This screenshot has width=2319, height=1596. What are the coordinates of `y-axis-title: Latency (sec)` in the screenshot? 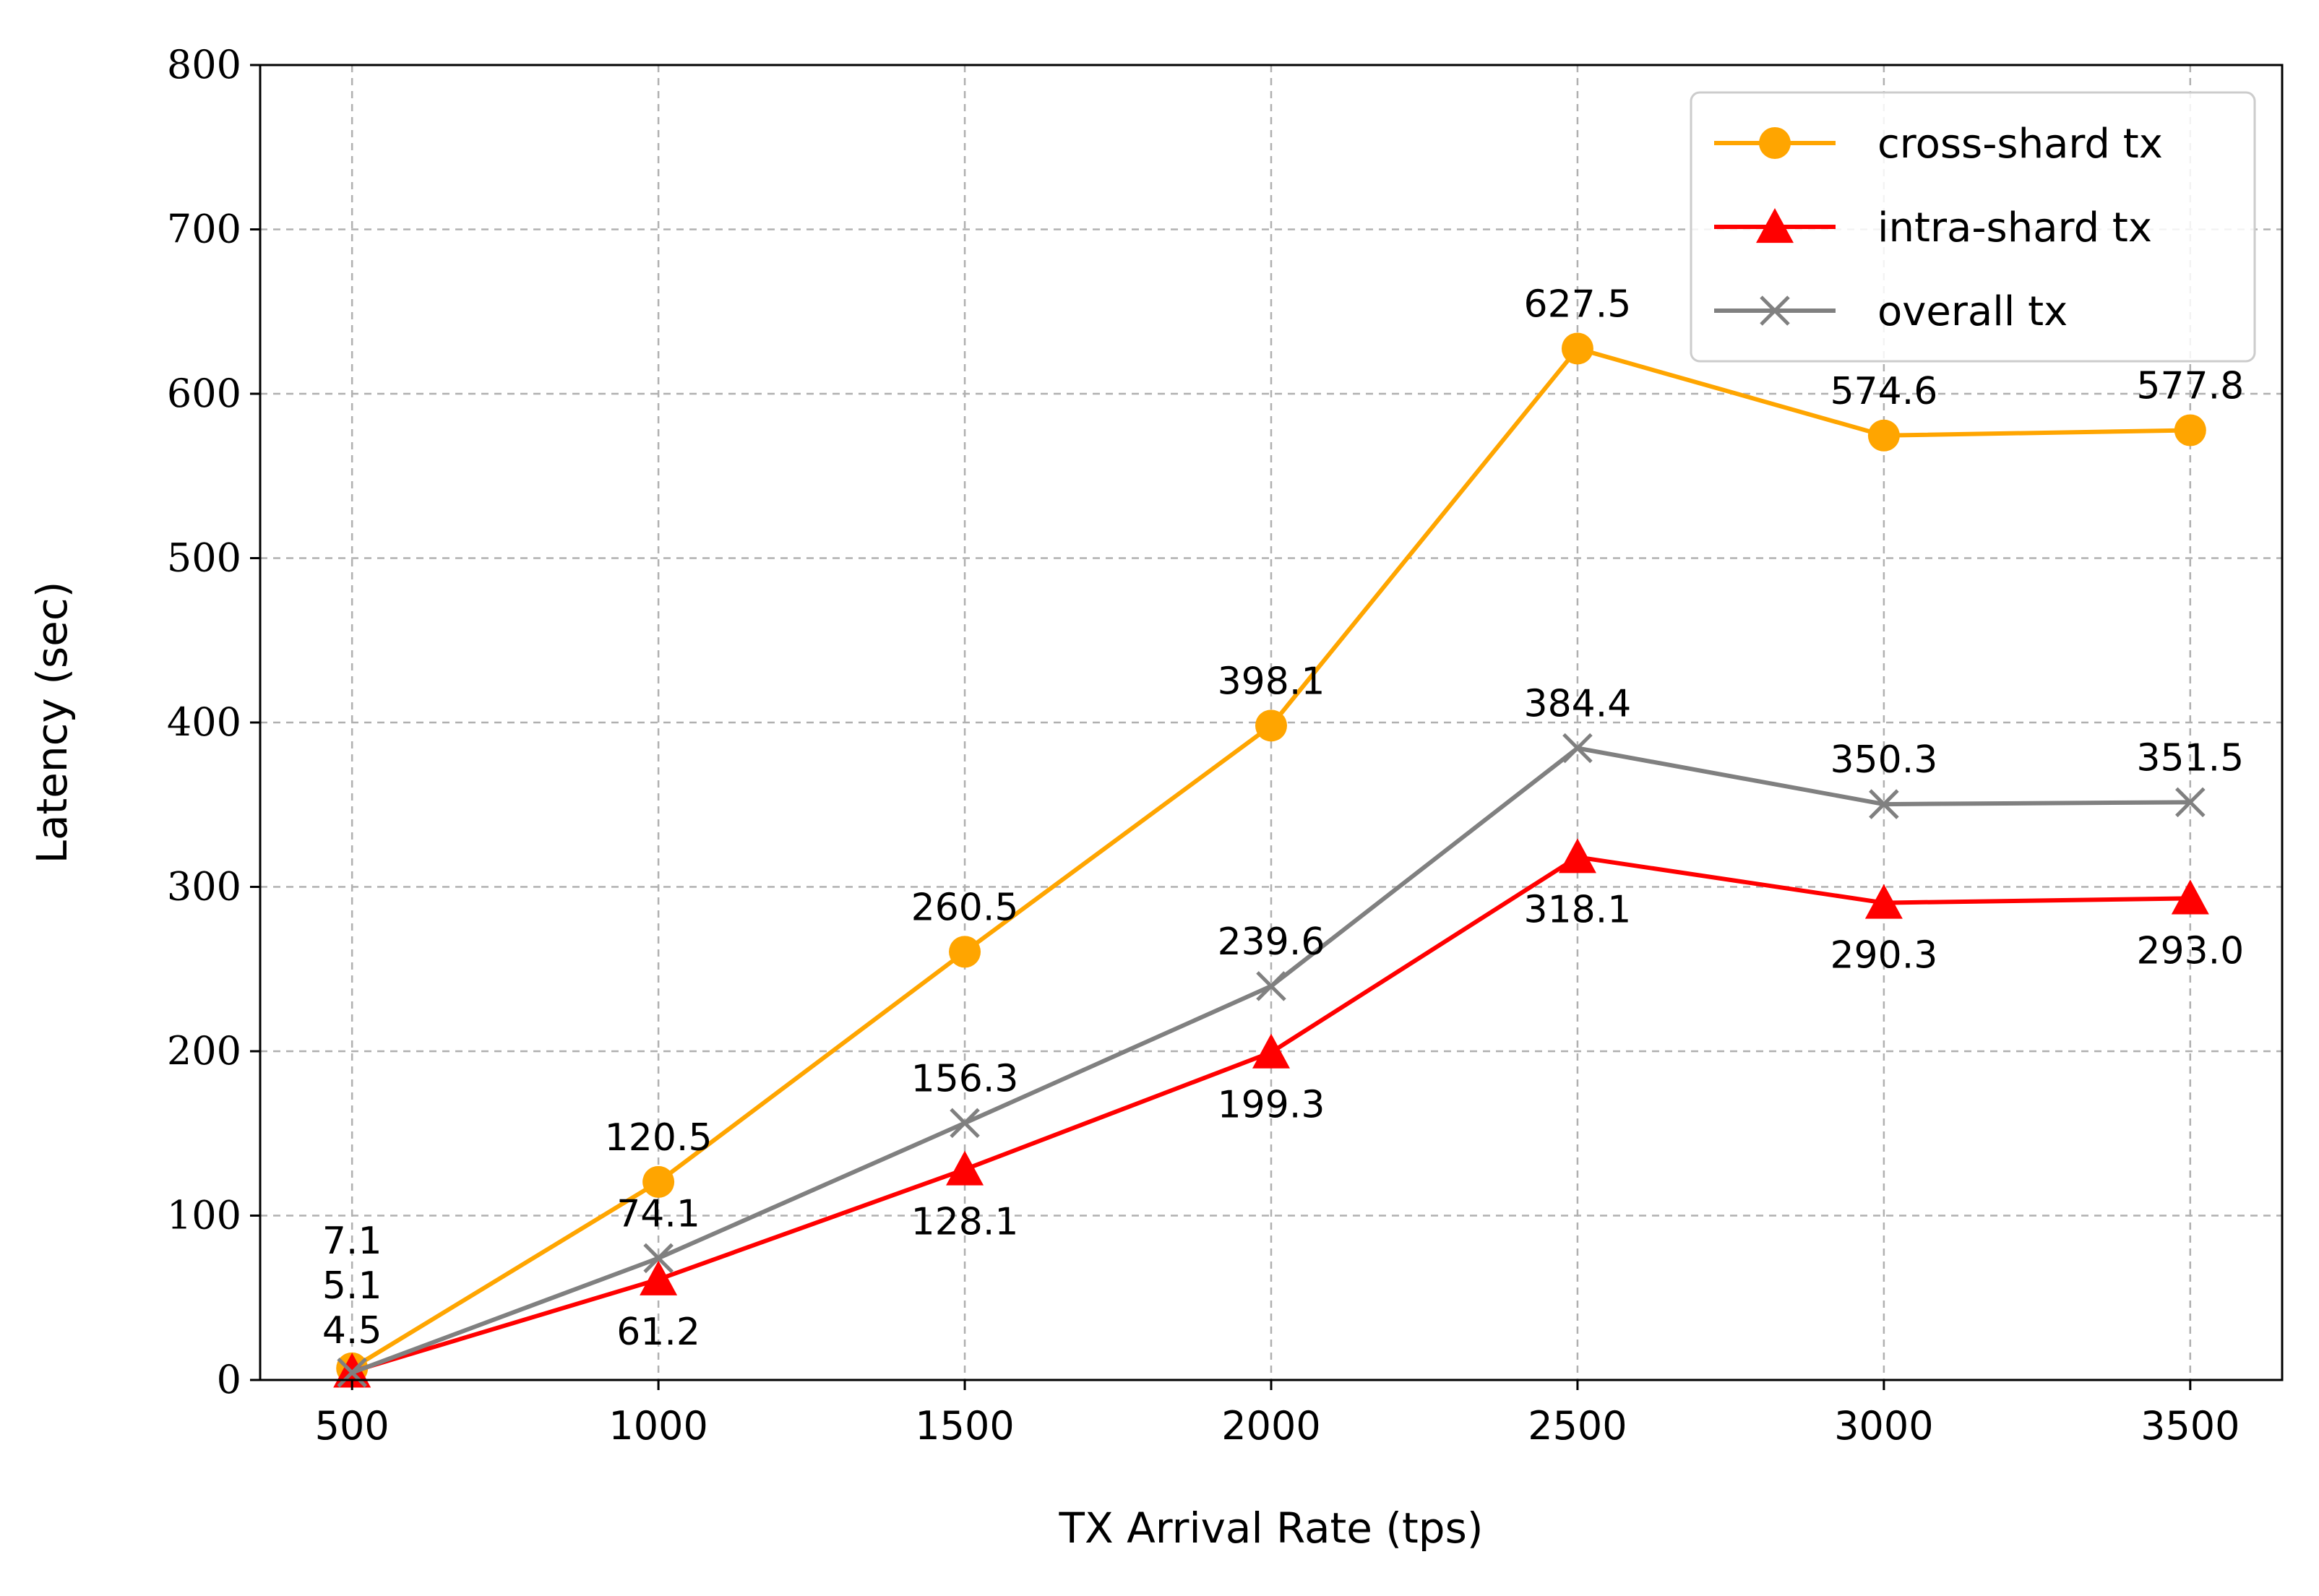 It's located at (52, 723).